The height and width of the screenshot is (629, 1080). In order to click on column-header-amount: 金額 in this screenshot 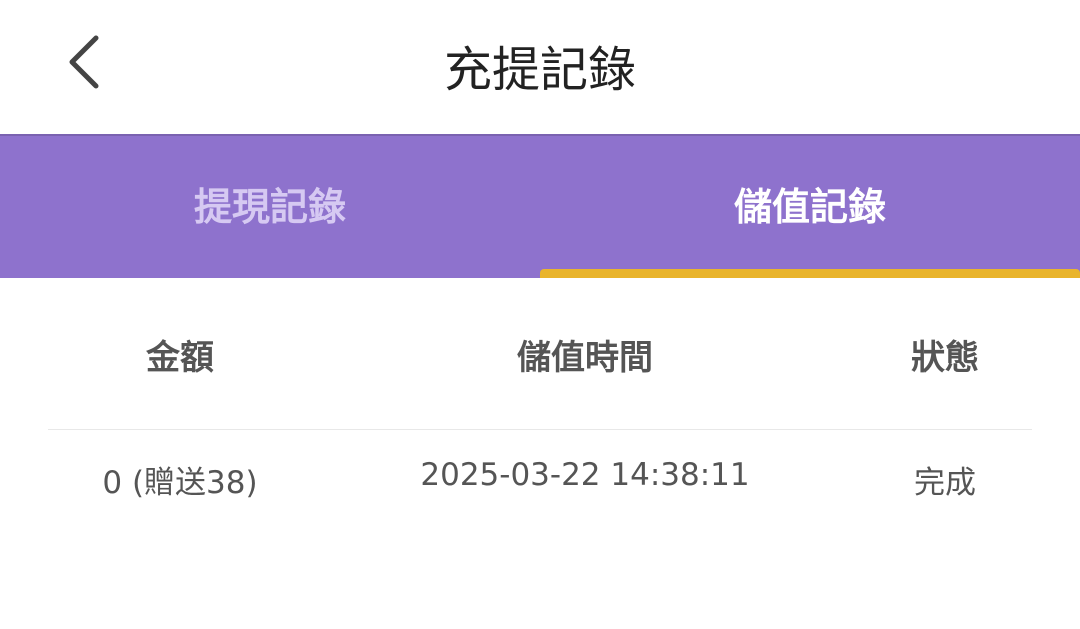, I will do `click(180, 358)`.